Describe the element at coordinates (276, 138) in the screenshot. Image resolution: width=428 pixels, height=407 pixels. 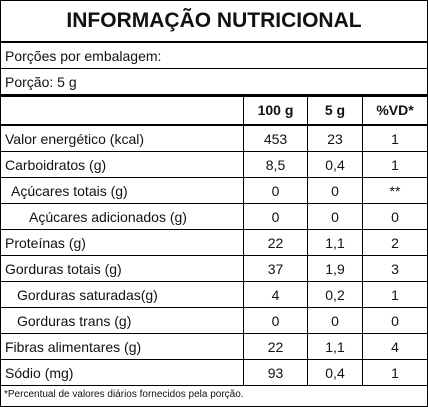
I see `nutrient-value: 453` at that location.